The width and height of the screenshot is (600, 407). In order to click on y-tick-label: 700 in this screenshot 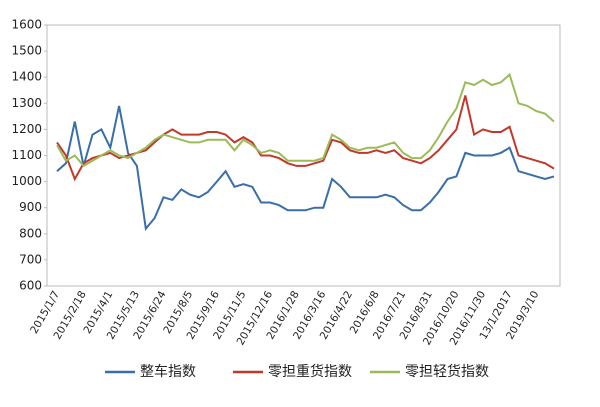, I will do `click(30, 259)`.